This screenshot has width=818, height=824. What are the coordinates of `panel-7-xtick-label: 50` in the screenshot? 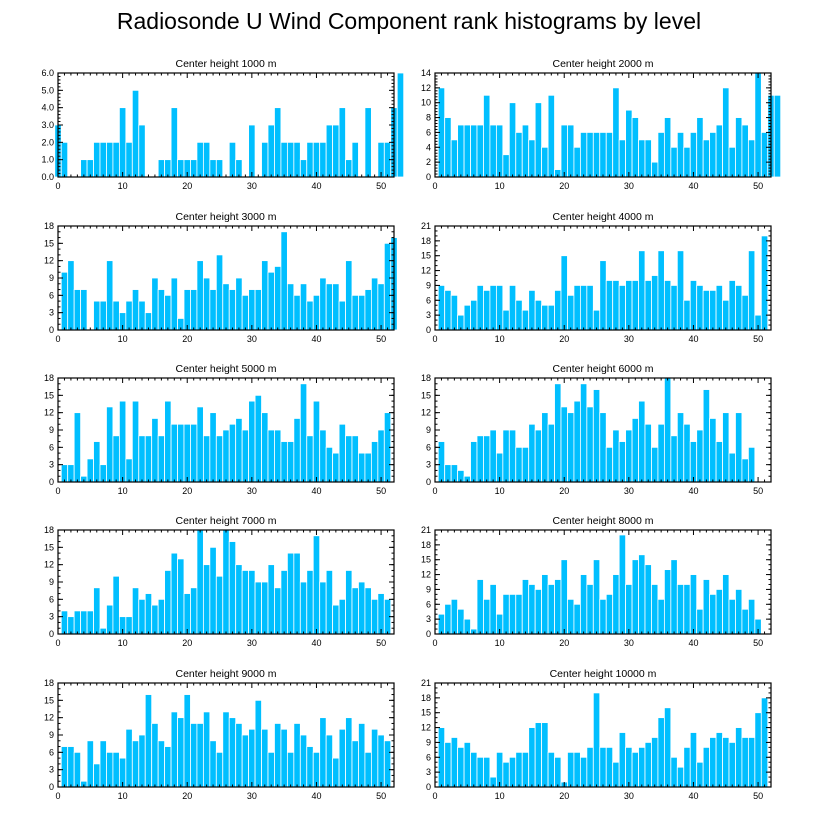 It's located at (381, 643).